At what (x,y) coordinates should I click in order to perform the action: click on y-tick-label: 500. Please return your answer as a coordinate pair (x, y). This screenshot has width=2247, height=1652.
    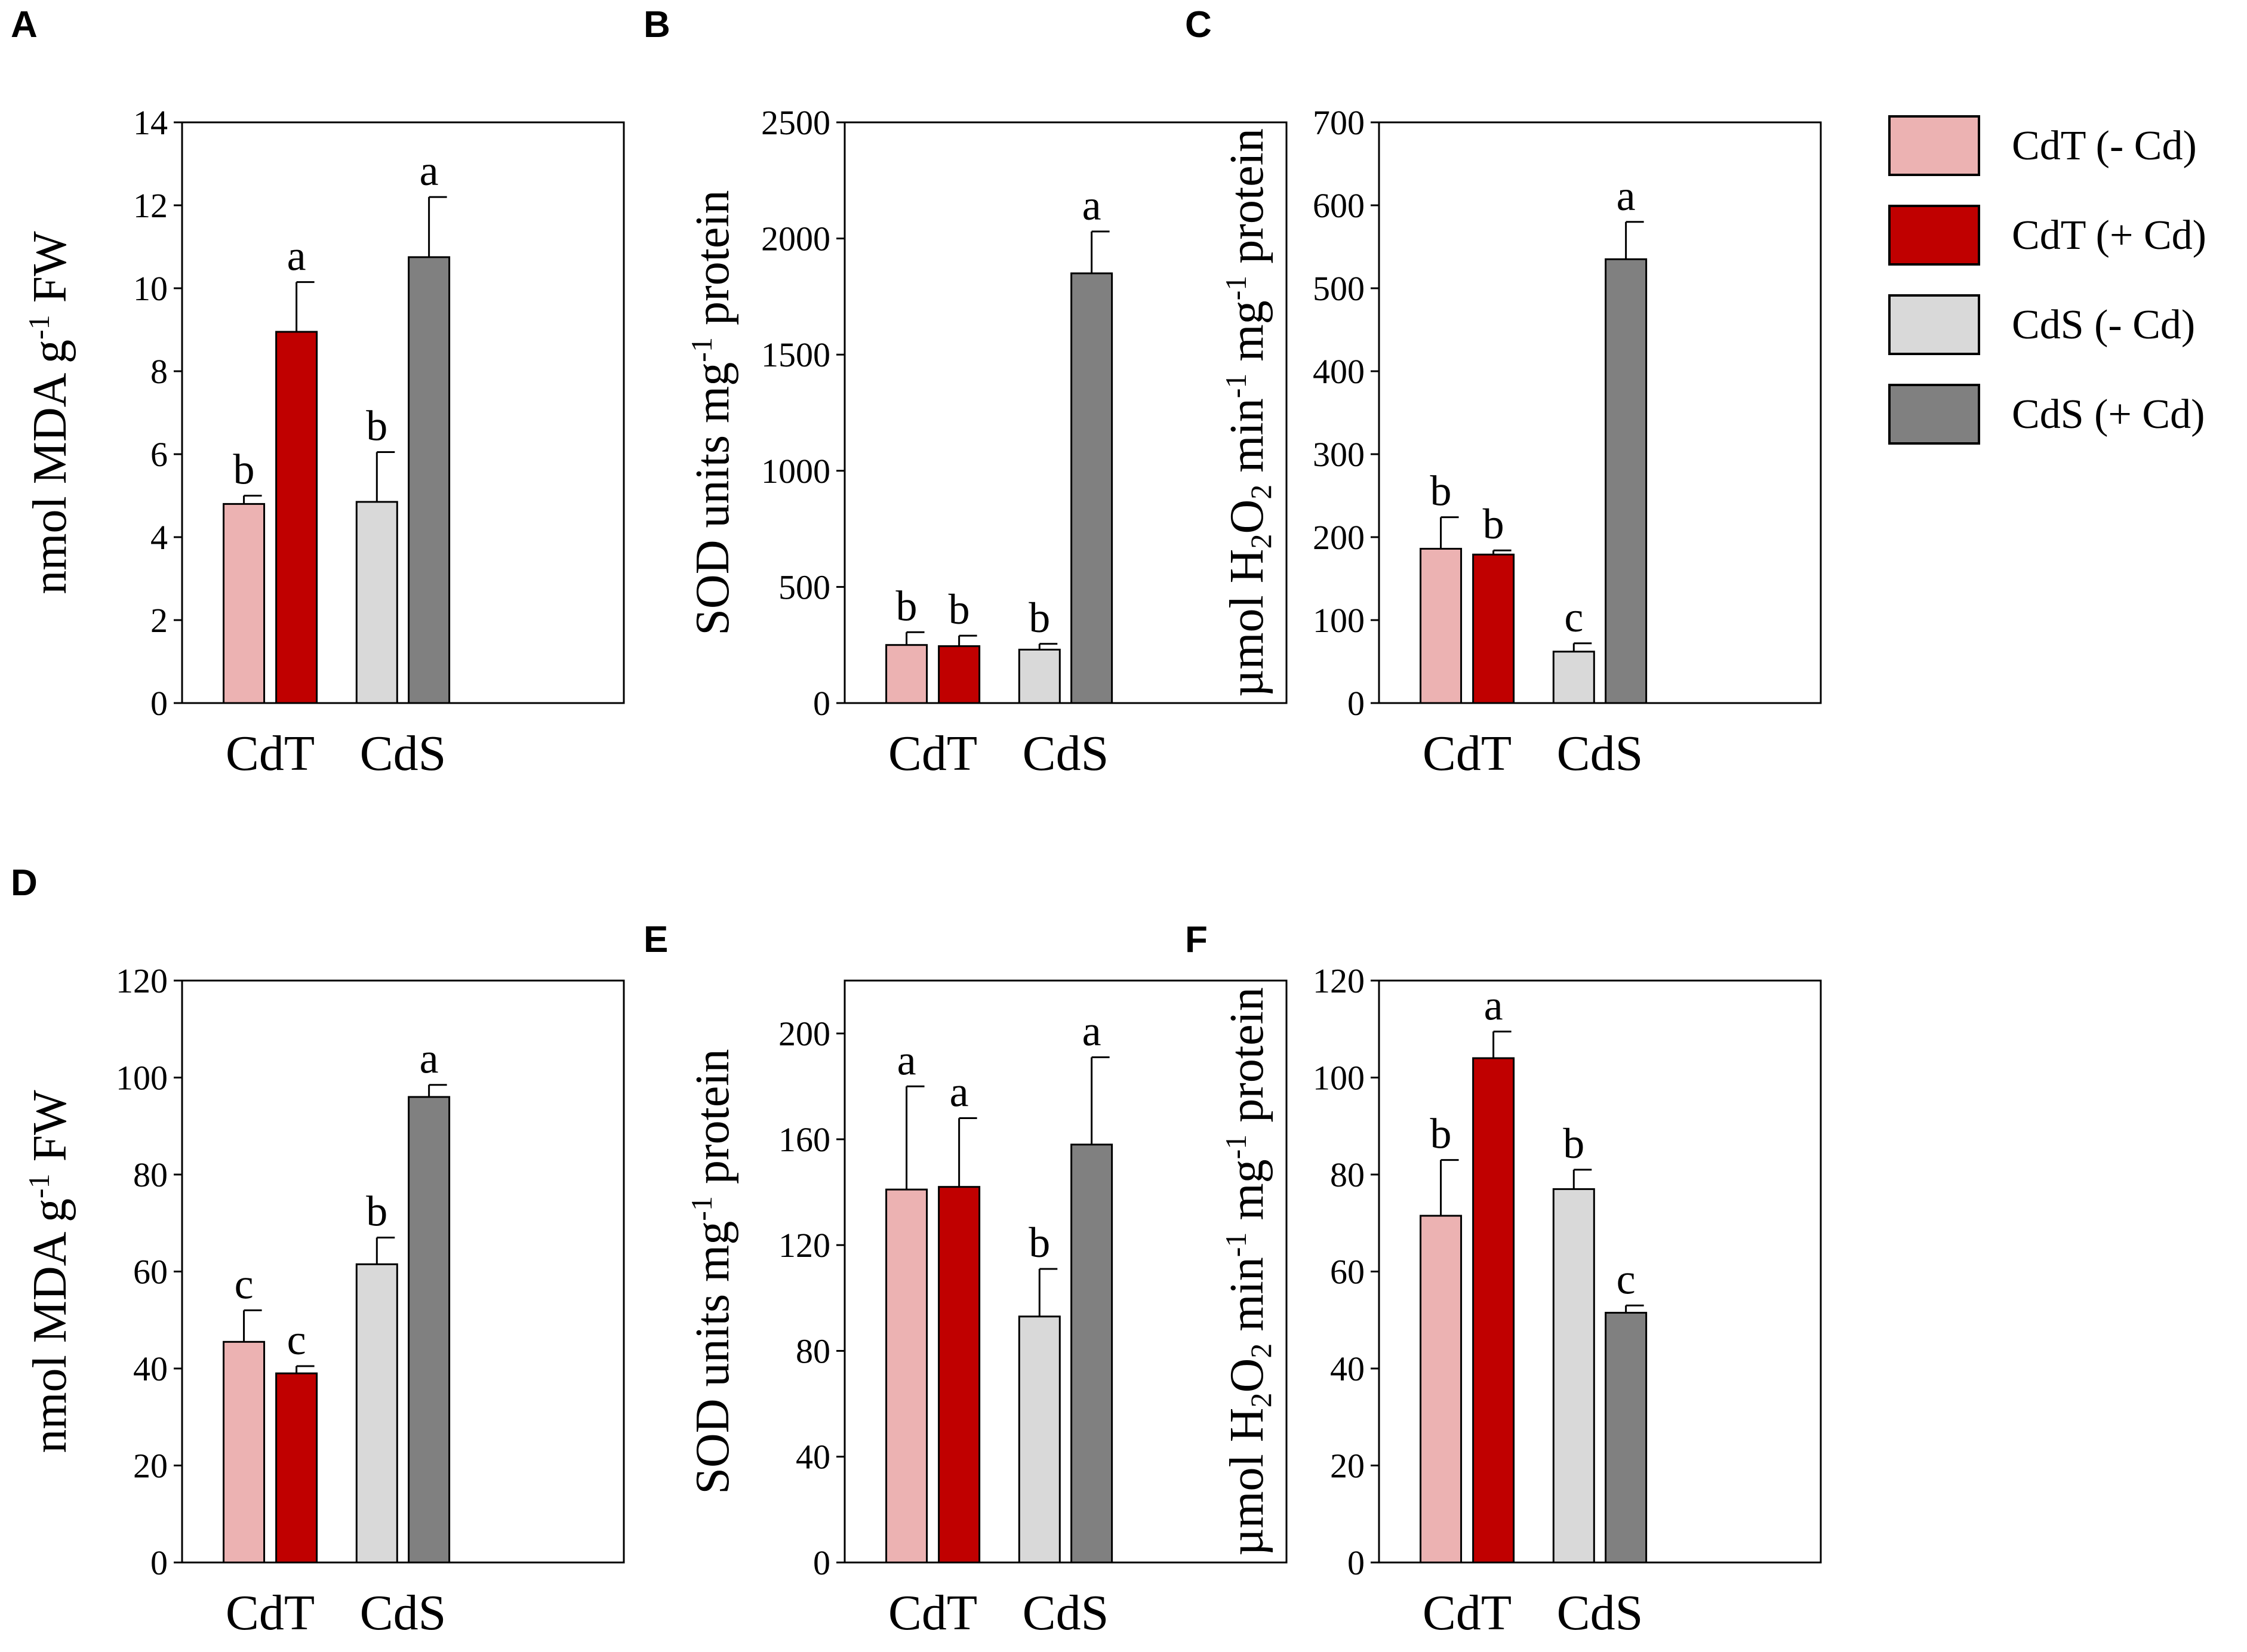
    Looking at the image, I should click on (1339, 288).